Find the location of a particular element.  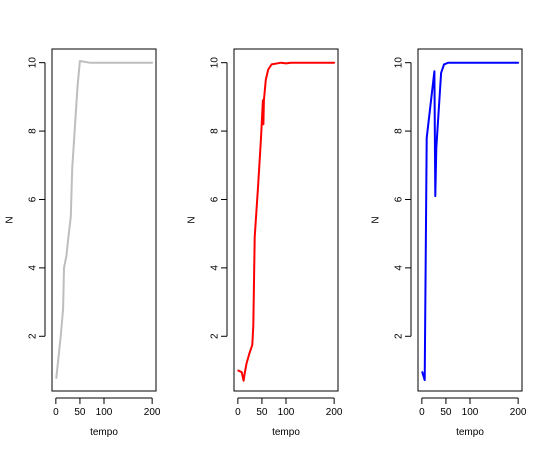

panel-2-x-tick-label: 50 is located at coordinates (262, 412).